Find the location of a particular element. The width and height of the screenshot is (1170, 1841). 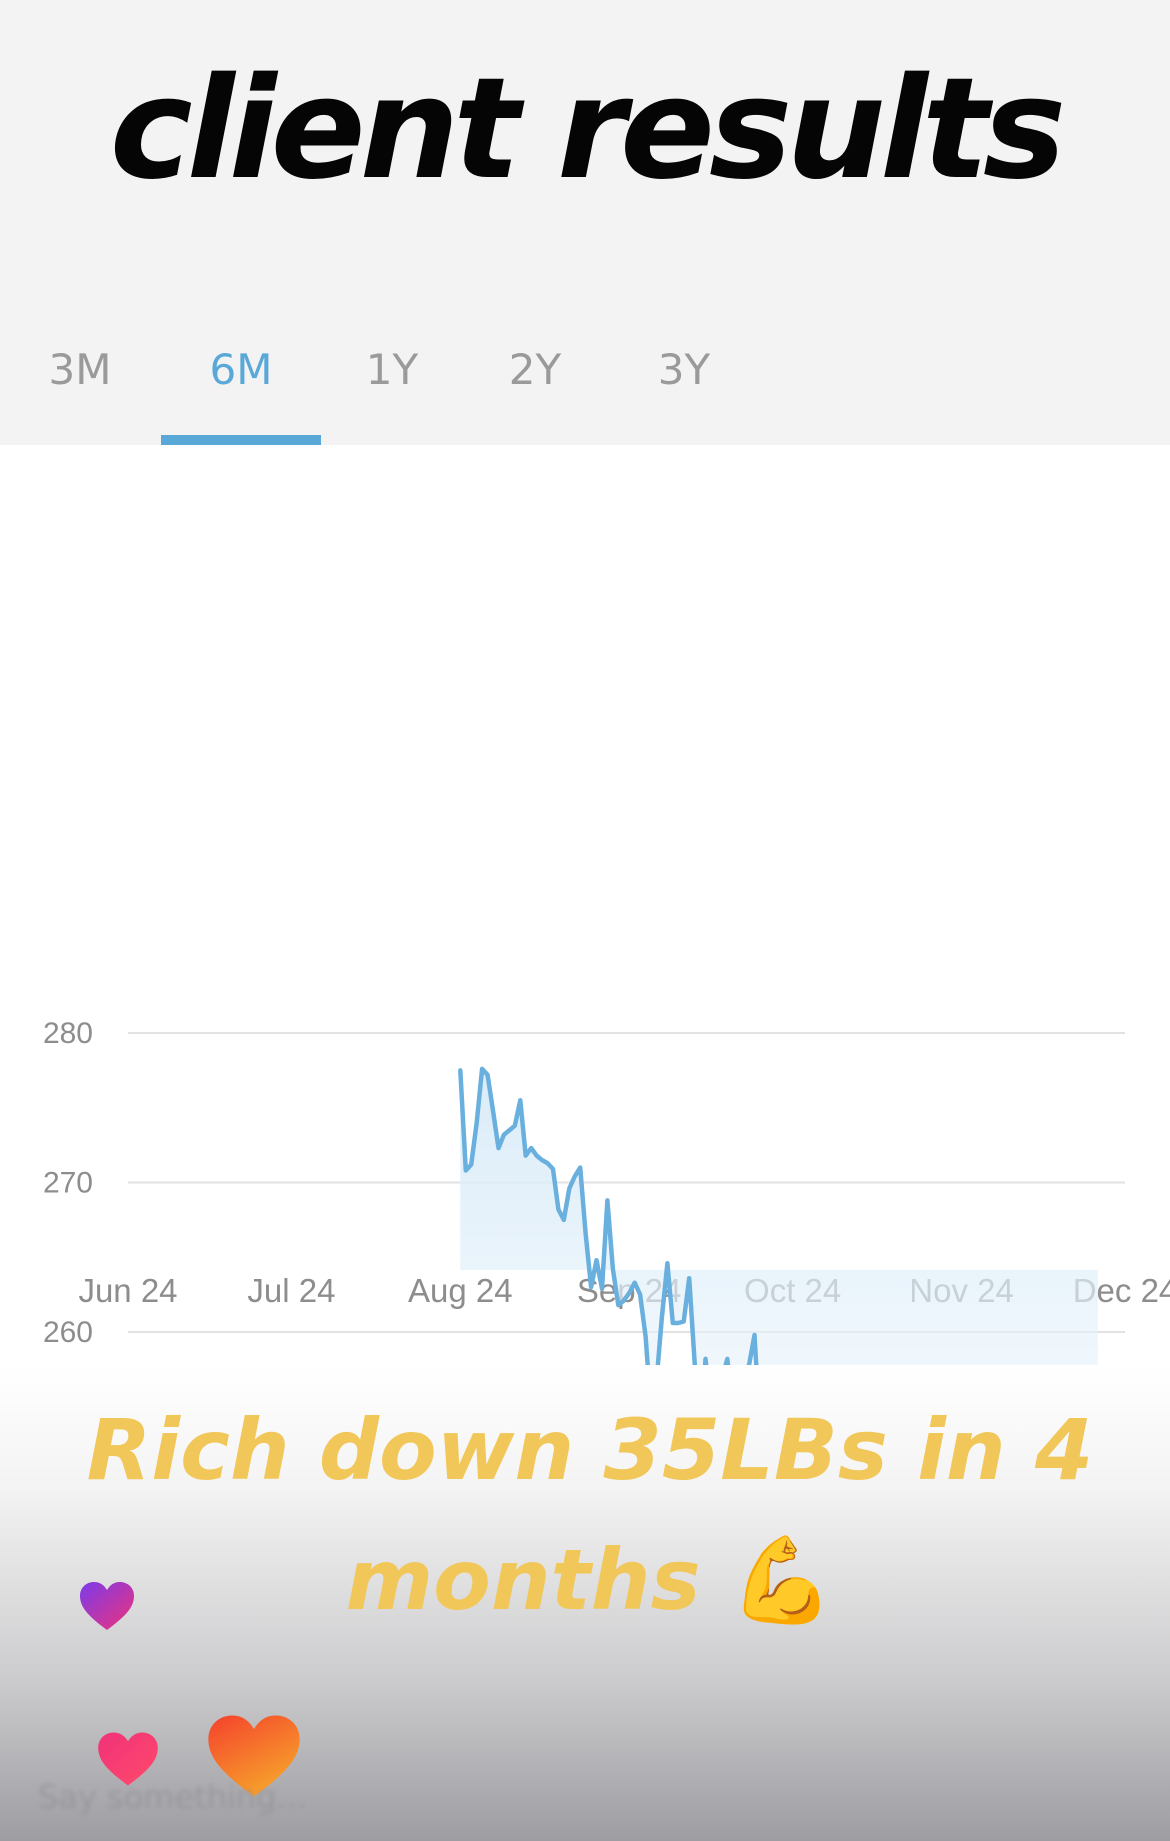

tab-1y: 1Y is located at coordinates (392, 369).